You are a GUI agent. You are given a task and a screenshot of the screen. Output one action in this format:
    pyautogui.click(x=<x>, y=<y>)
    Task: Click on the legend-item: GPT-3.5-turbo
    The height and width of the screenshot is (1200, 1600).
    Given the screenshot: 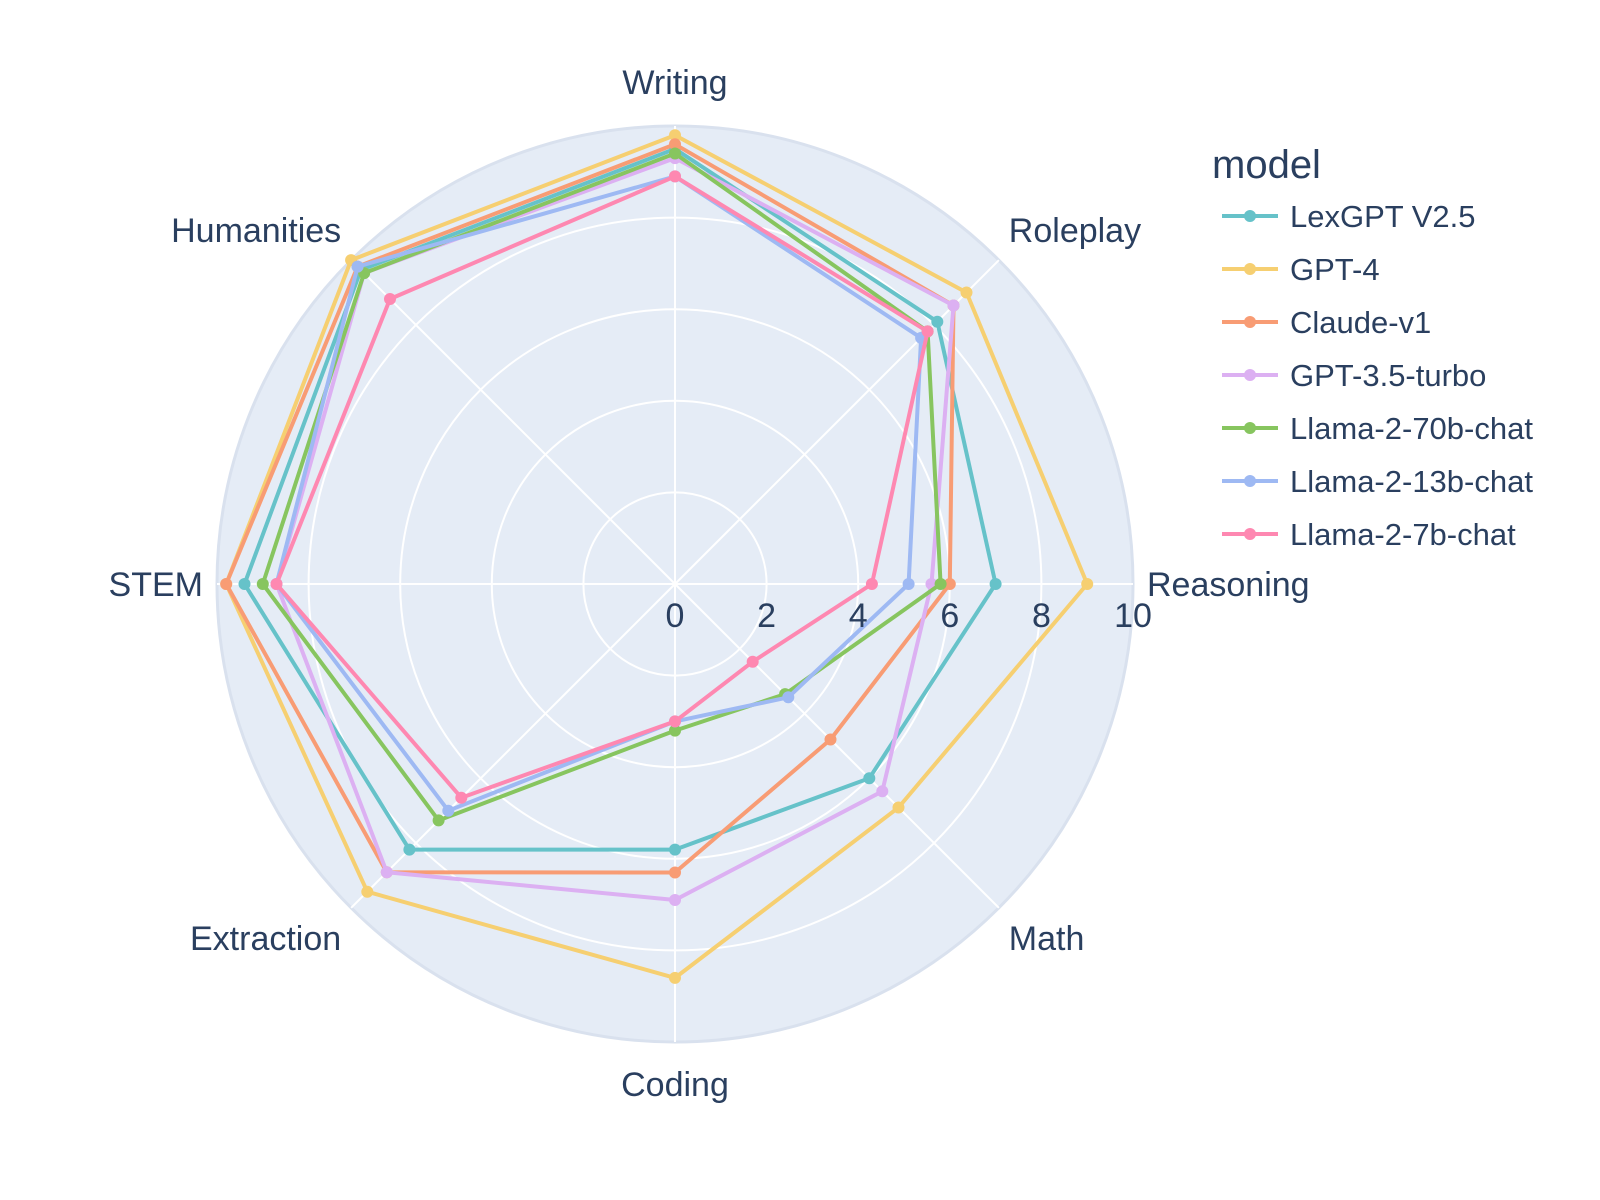 What is the action you would take?
    pyautogui.click(x=1354, y=375)
    